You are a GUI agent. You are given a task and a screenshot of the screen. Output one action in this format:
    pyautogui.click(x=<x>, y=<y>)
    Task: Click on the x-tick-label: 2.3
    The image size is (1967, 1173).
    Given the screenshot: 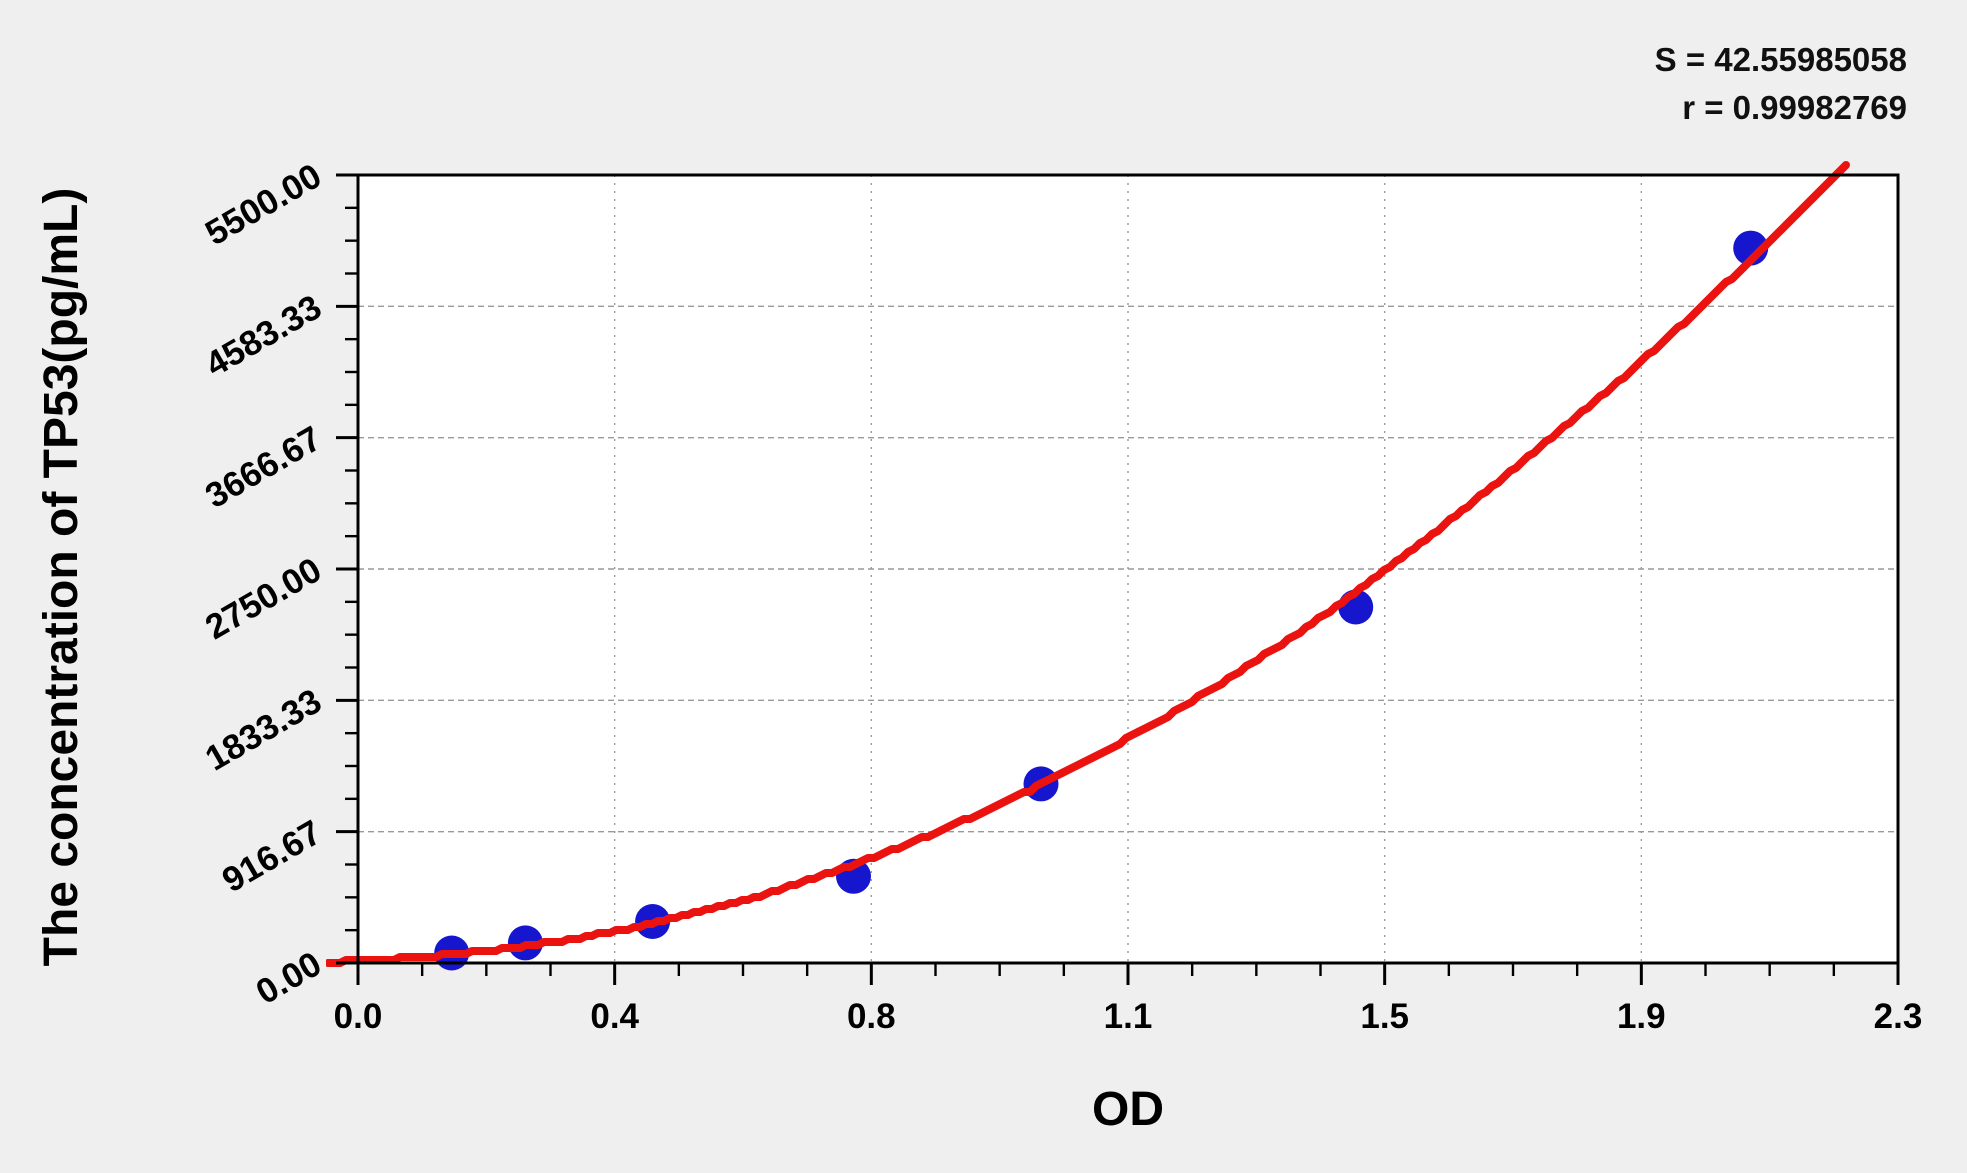 What is the action you would take?
    pyautogui.click(x=1898, y=1016)
    